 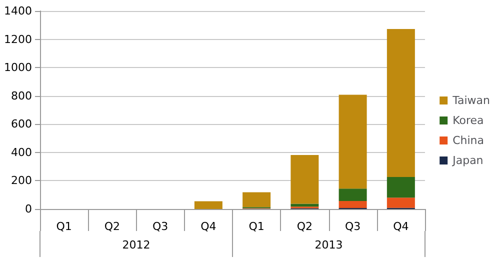 I want to click on legend-label: Japan, so click(x=468, y=160).